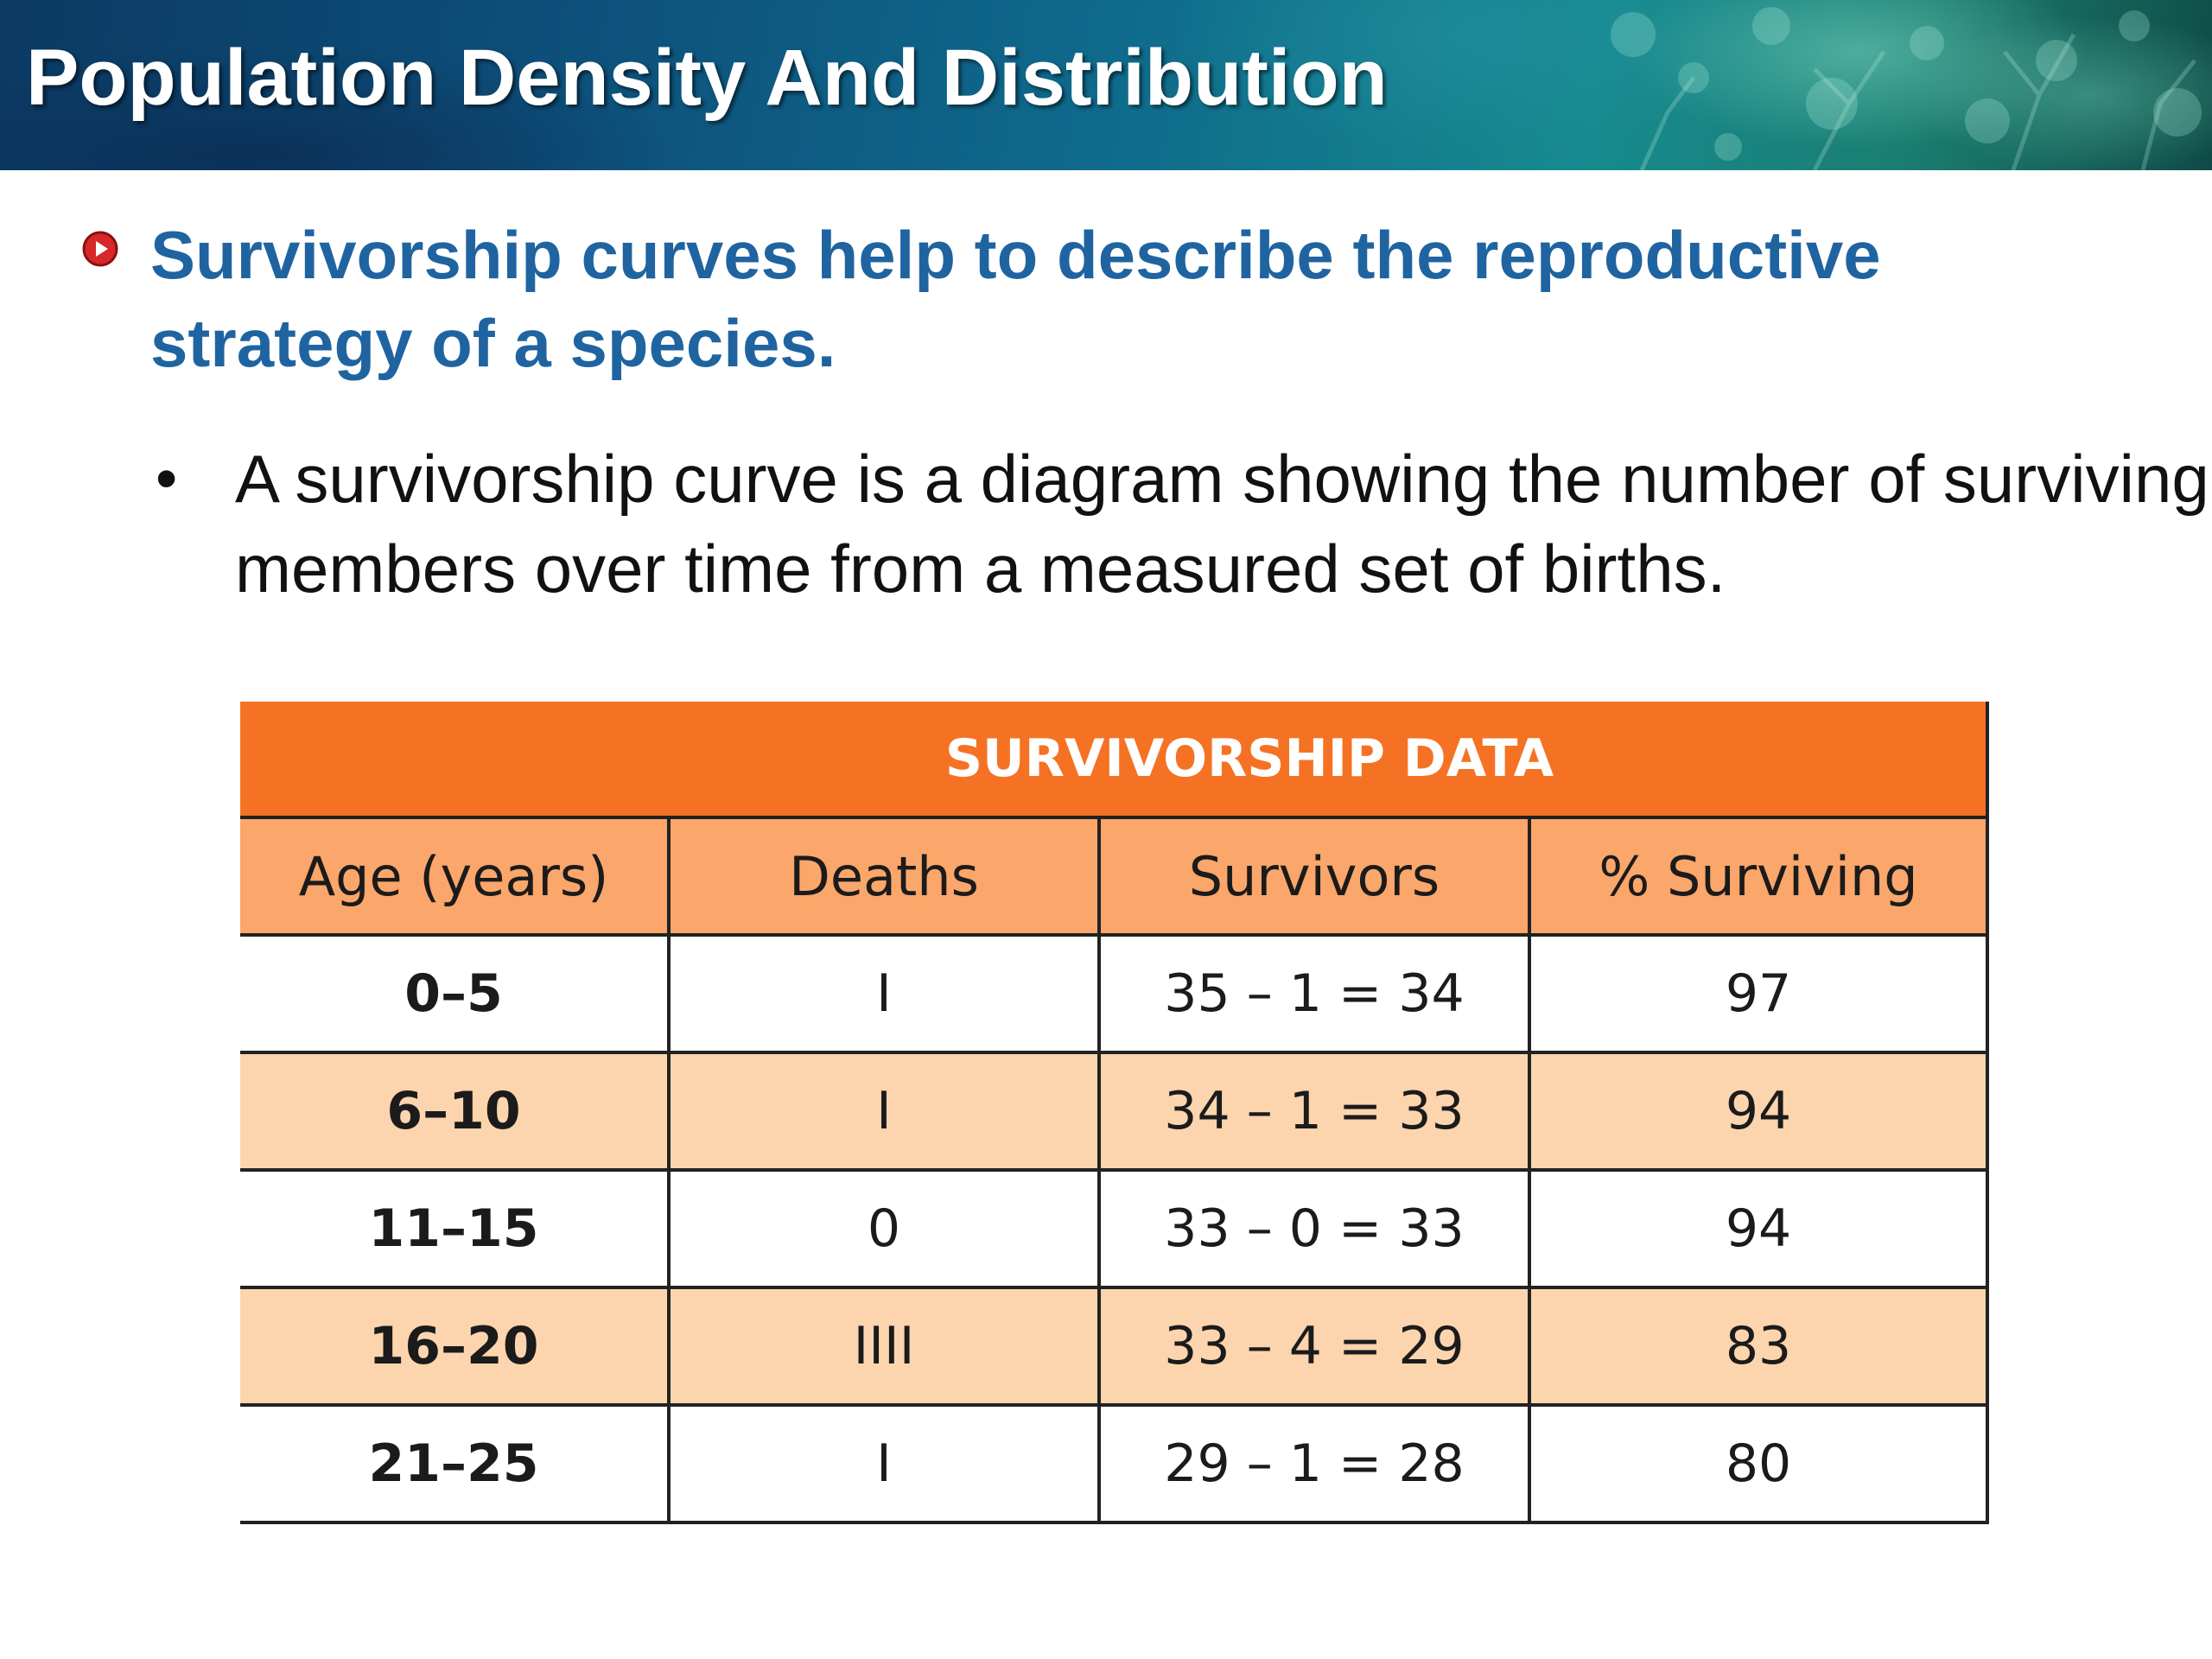 This screenshot has height=1659, width=2212. Describe the element at coordinates (455, 1112) in the screenshot. I see `age-cell: 6–10` at that location.